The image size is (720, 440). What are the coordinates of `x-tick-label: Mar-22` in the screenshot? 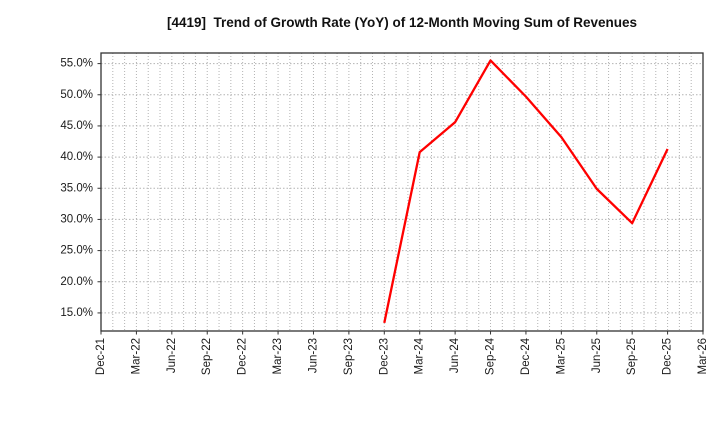 It's located at (136, 356).